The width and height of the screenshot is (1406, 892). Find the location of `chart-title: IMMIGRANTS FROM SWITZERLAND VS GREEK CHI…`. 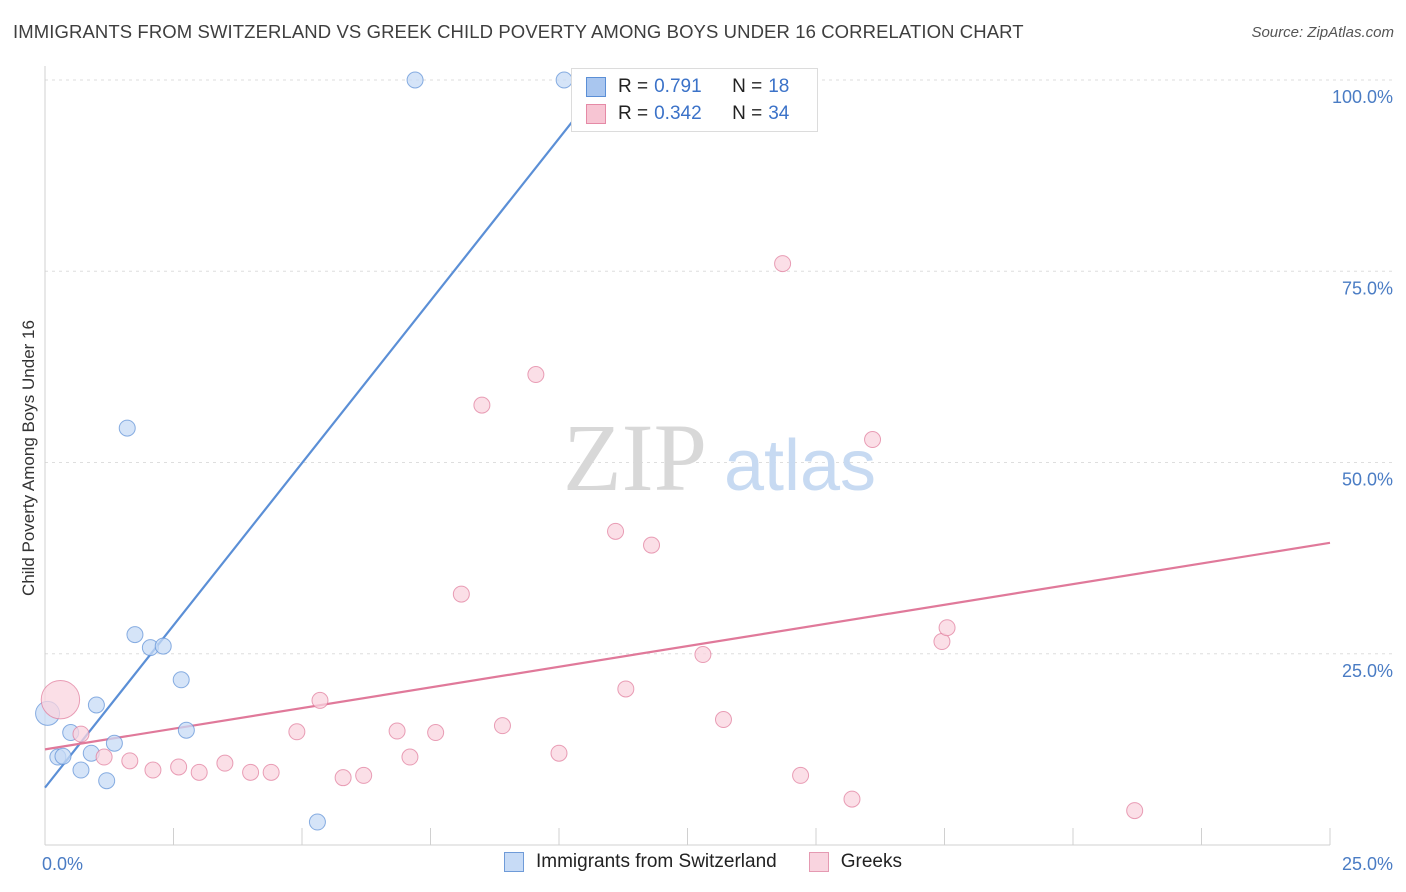

chart-title: IMMIGRANTS FROM SWITZERLAND VS GREEK CHI… is located at coordinates (518, 31).